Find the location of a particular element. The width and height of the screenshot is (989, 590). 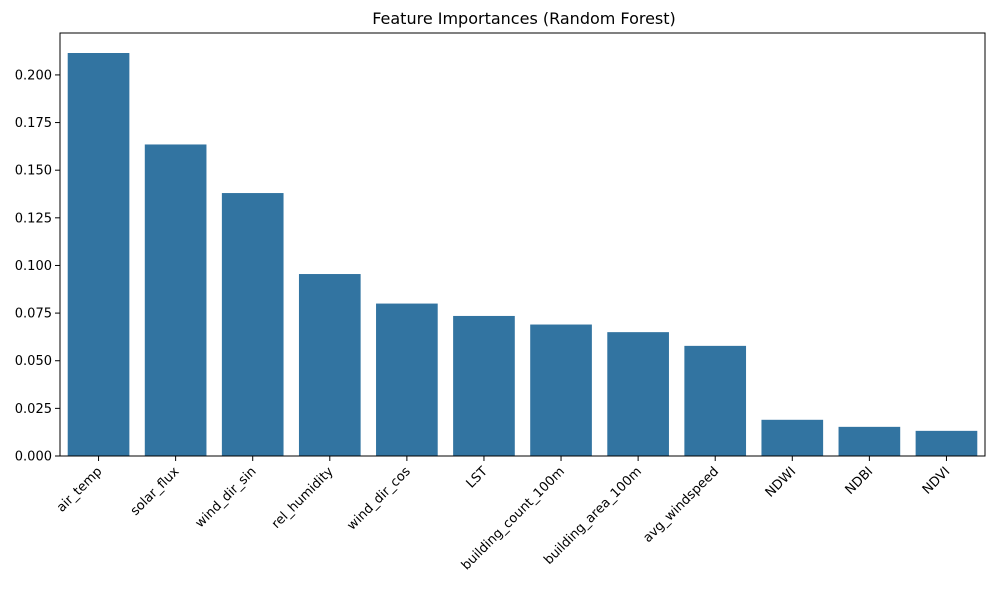

x-tick-label: rel_humidity is located at coordinates (303, 498).